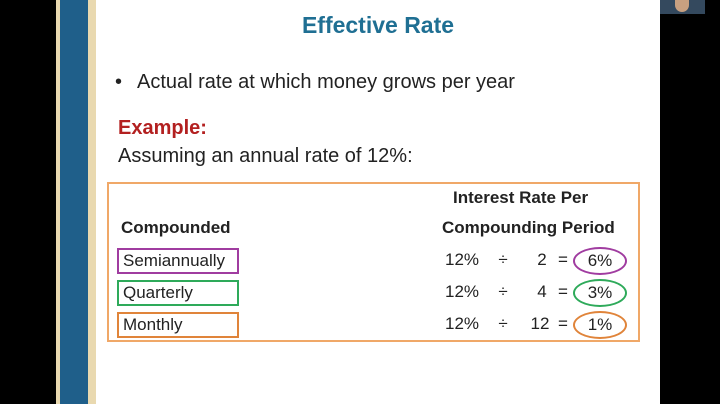 The width and height of the screenshot is (720, 404). What do you see at coordinates (600, 325) in the screenshot?
I see `row-result-oval: 1%` at bounding box center [600, 325].